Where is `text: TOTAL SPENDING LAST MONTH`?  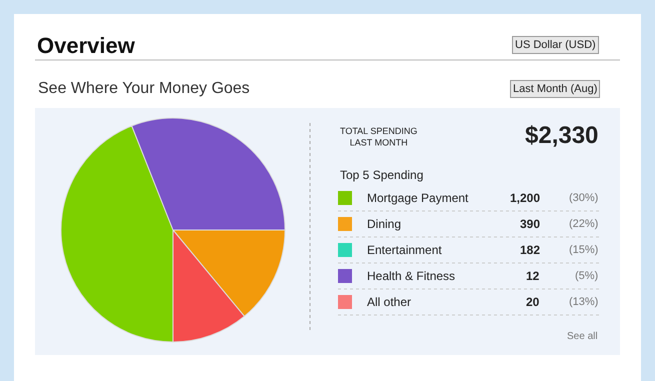 text: TOTAL SPENDING LAST MONTH is located at coordinates (379, 137).